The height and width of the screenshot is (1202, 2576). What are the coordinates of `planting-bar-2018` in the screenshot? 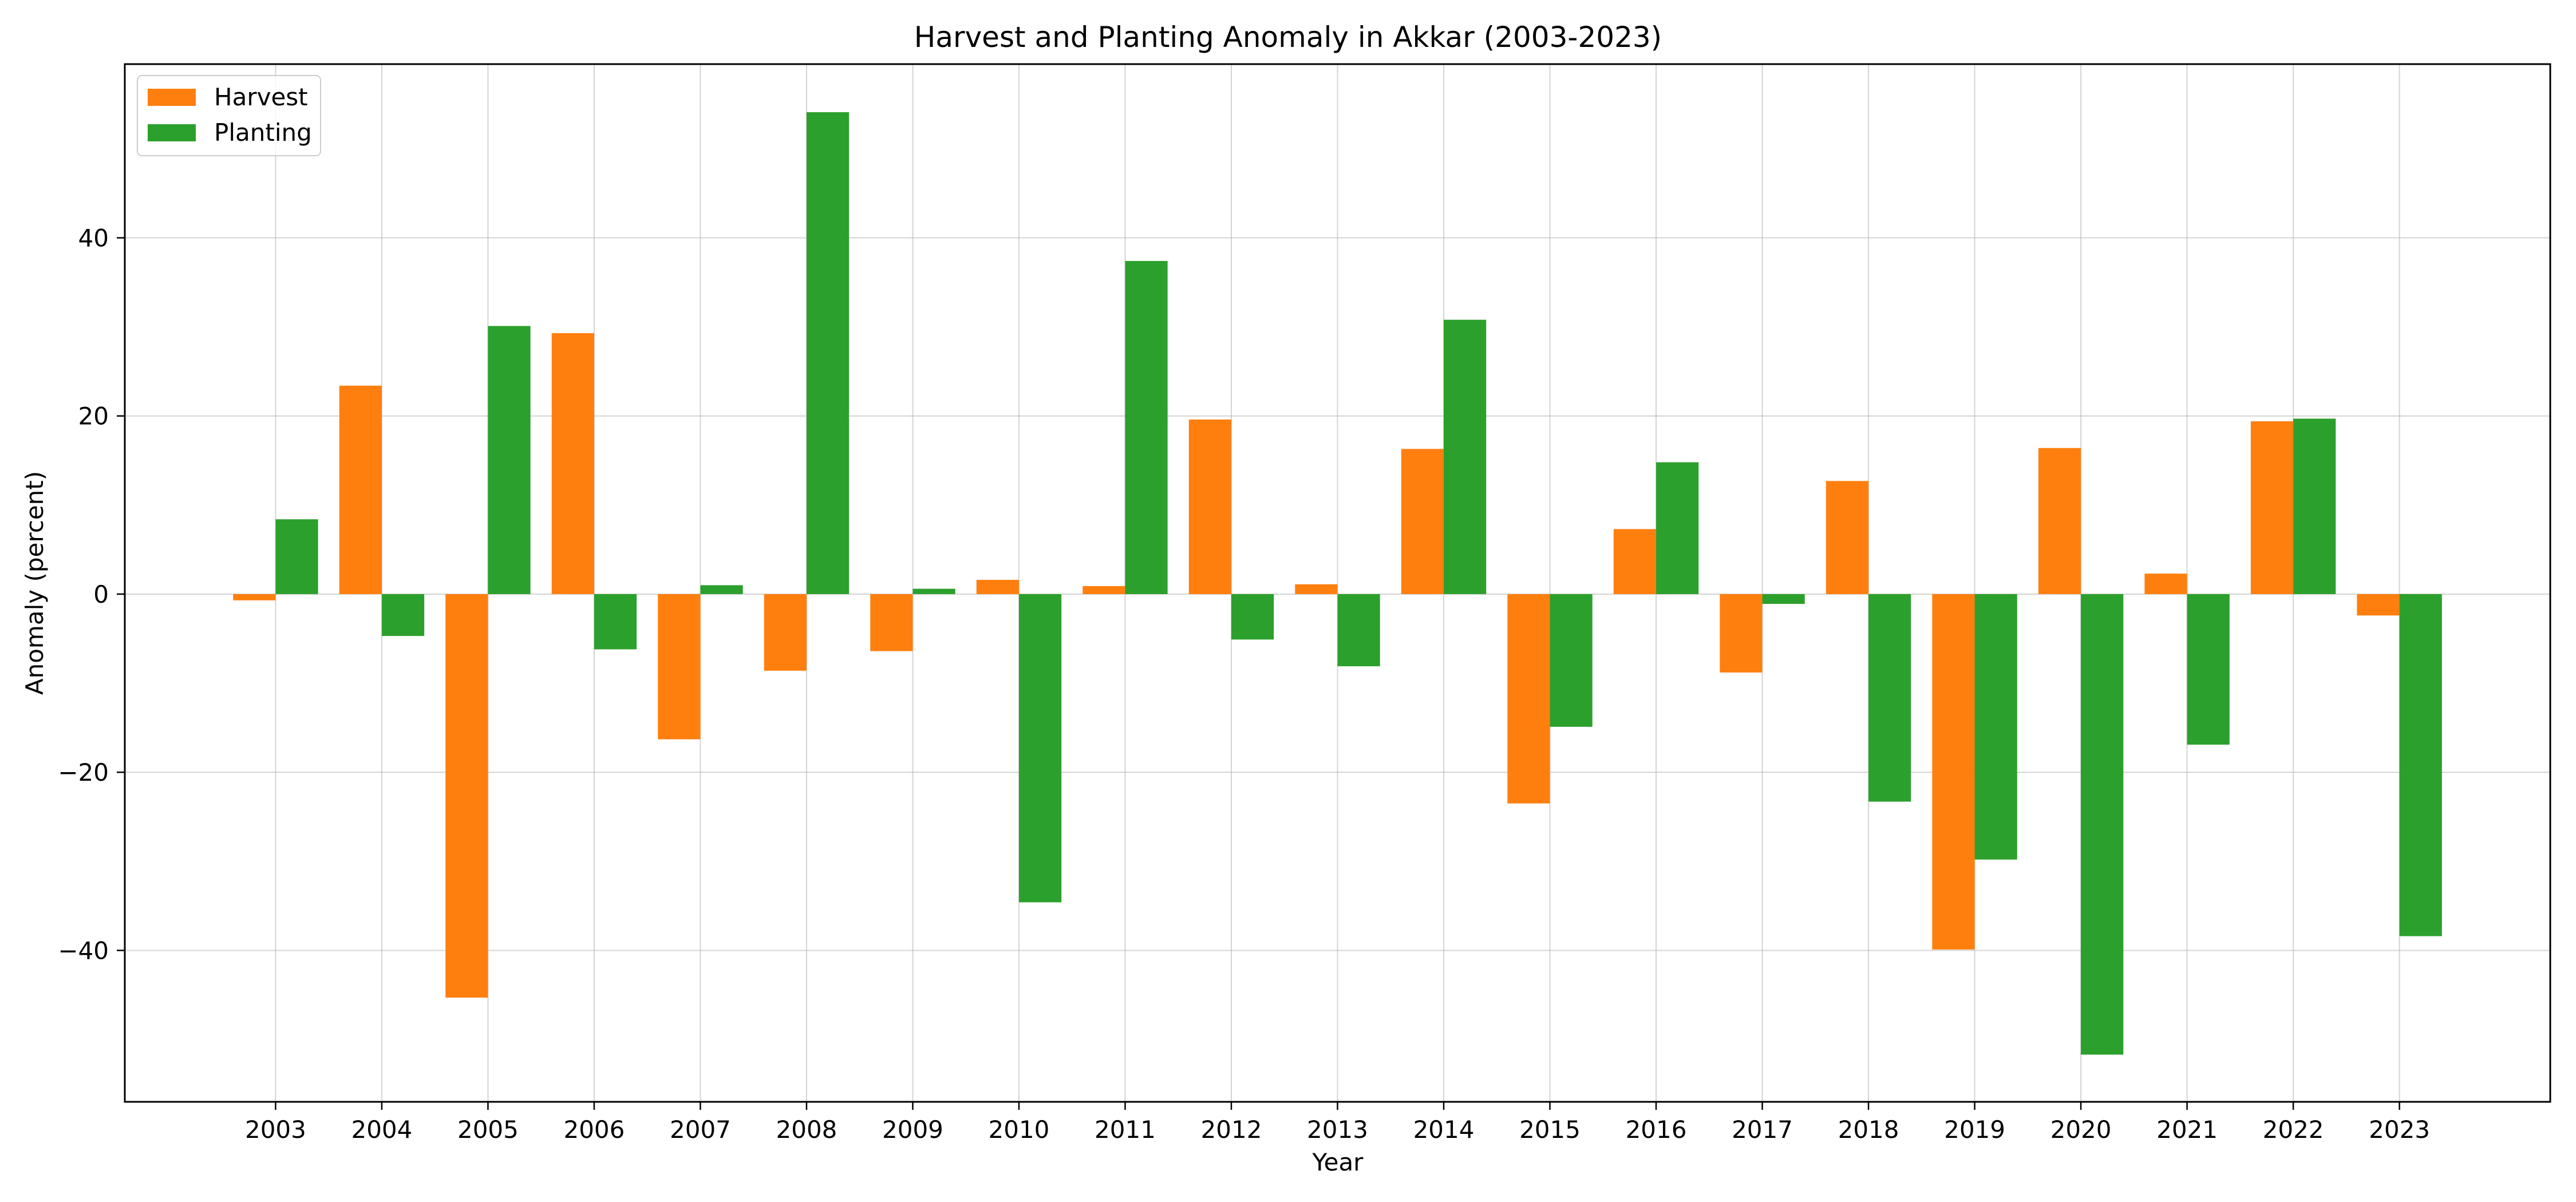 It's located at (1889, 698).